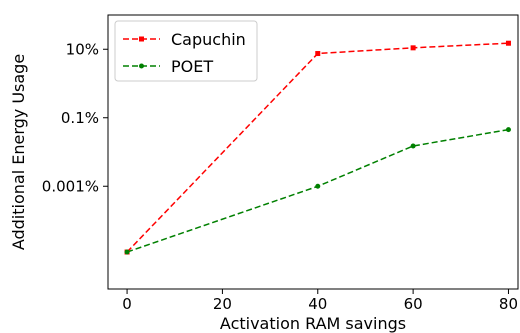  I want to click on x-axis-label: Activation RAM savings, so click(313, 323).